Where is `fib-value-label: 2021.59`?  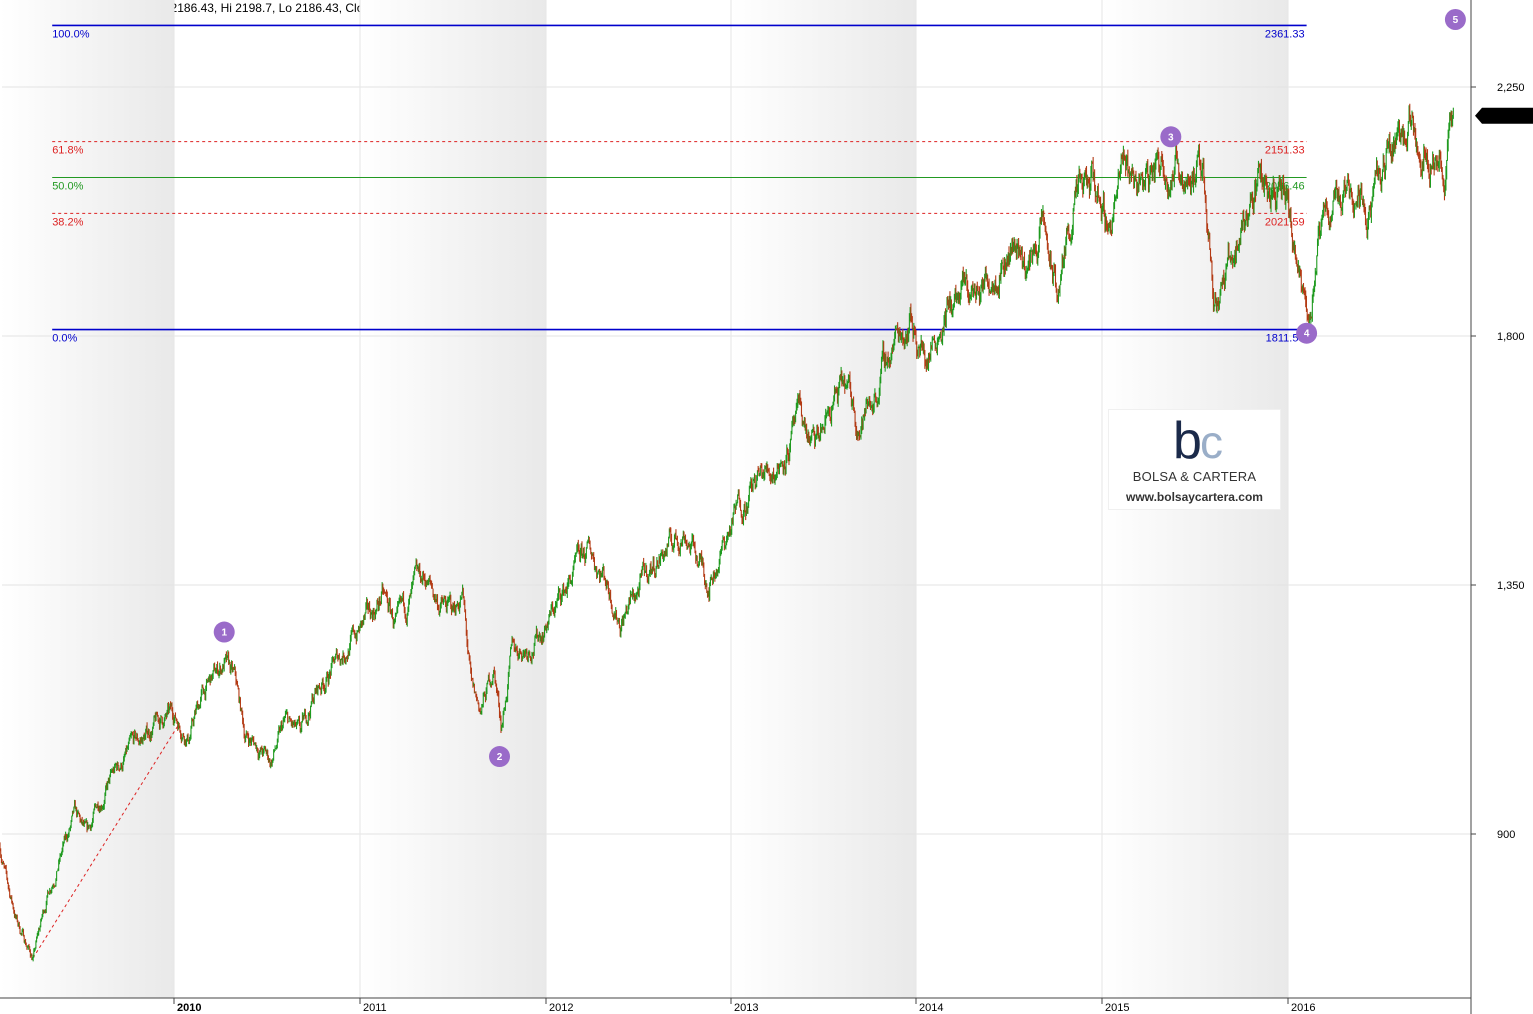 fib-value-label: 2021.59 is located at coordinates (1285, 222).